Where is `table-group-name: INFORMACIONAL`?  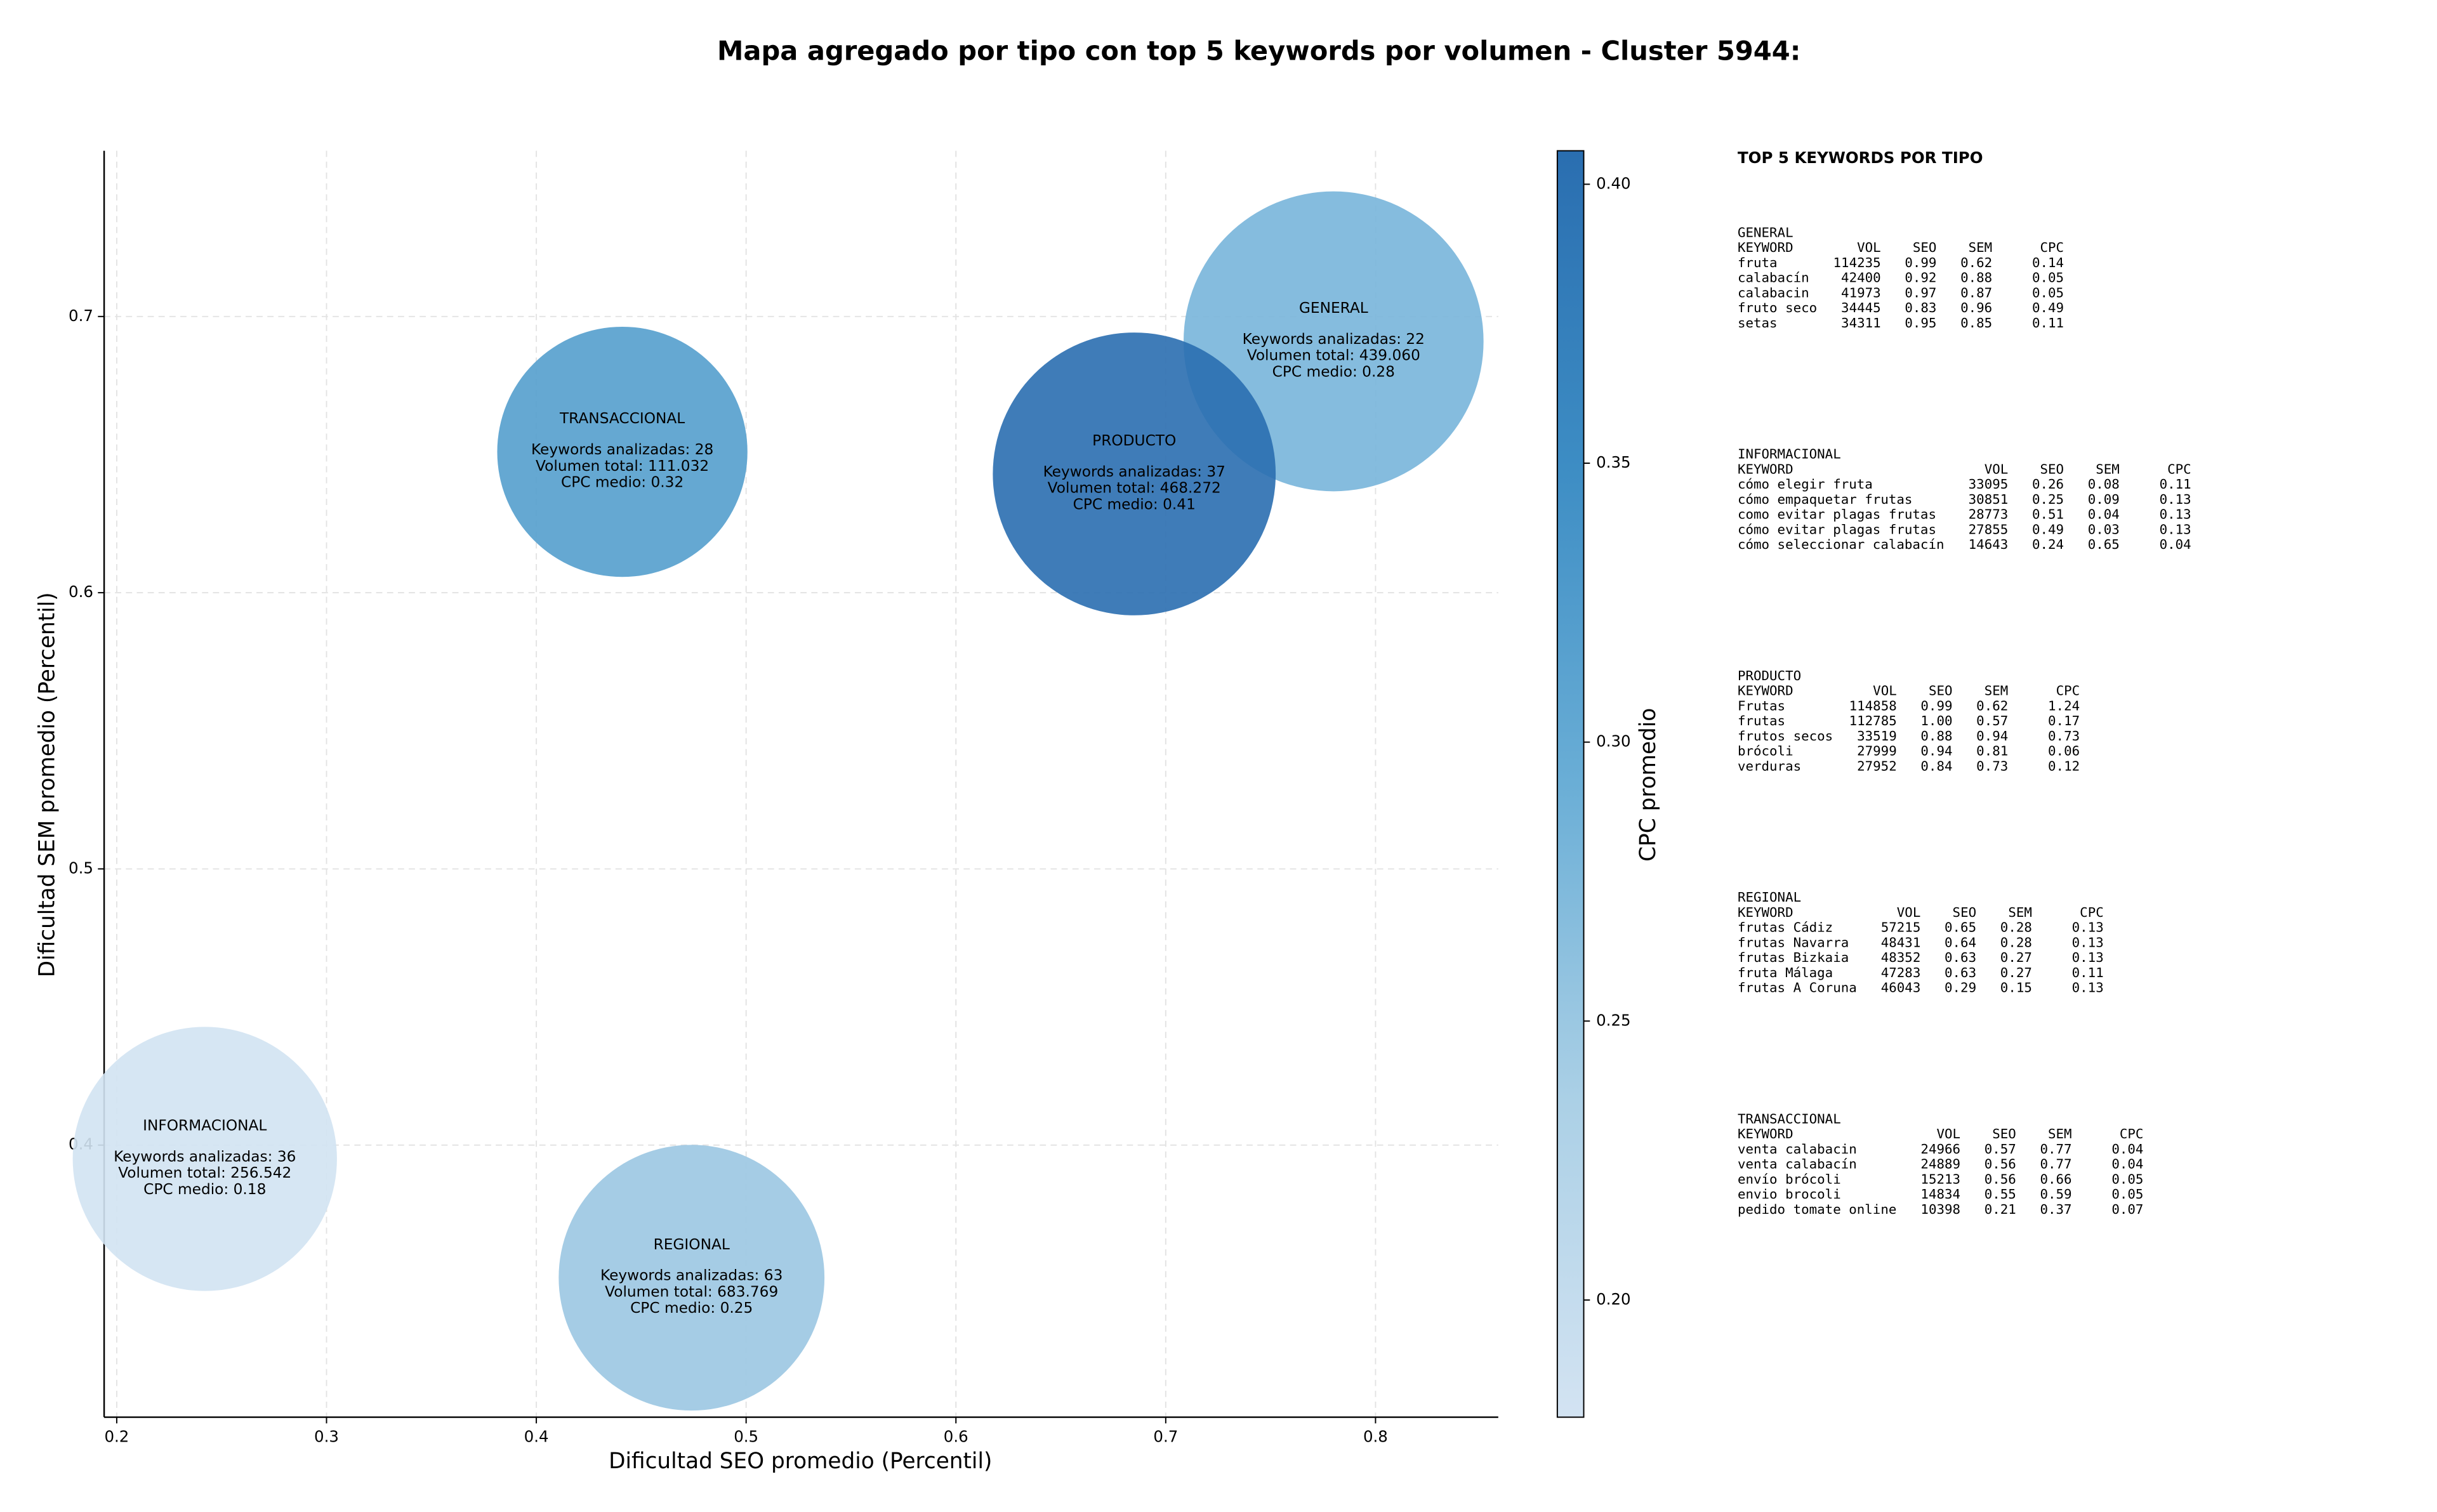 table-group-name: INFORMACIONAL is located at coordinates (1789, 455).